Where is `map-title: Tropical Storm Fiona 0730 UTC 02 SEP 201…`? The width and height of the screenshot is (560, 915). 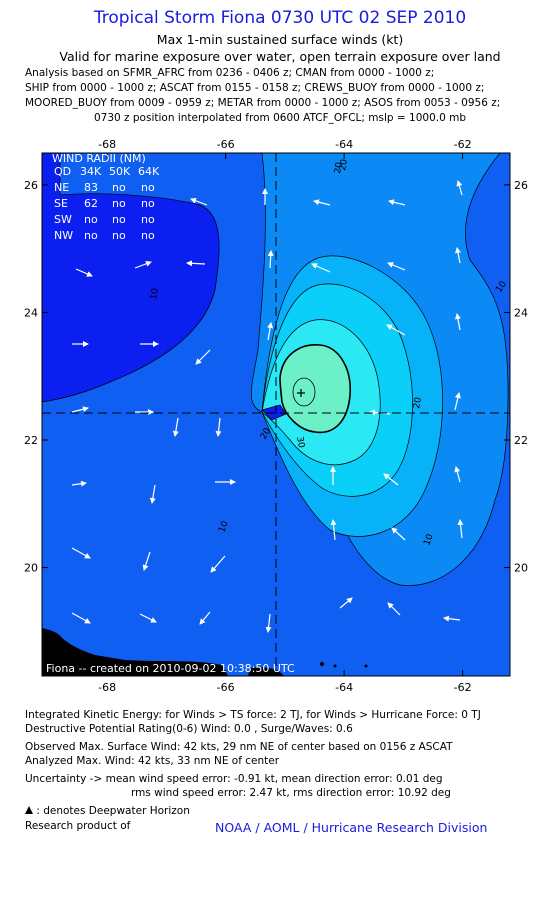 map-title: Tropical Storm Fiona 0730 UTC 02 SEP 201… is located at coordinates (280, 18).